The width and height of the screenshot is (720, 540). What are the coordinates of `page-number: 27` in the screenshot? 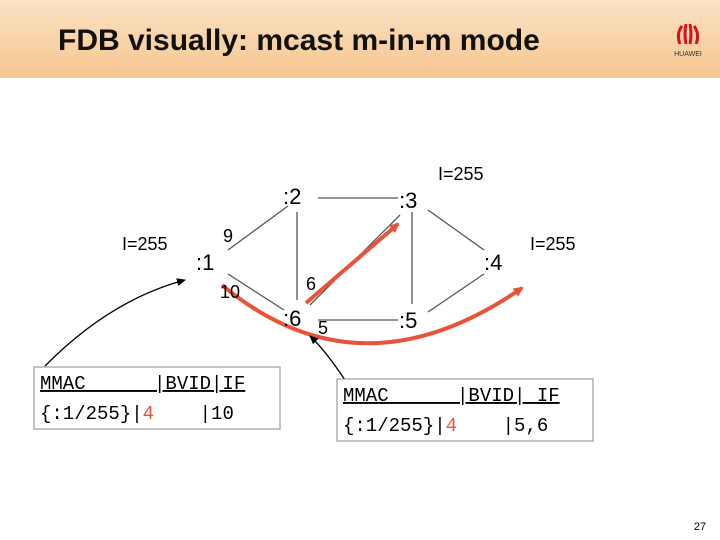 It's located at (700, 527).